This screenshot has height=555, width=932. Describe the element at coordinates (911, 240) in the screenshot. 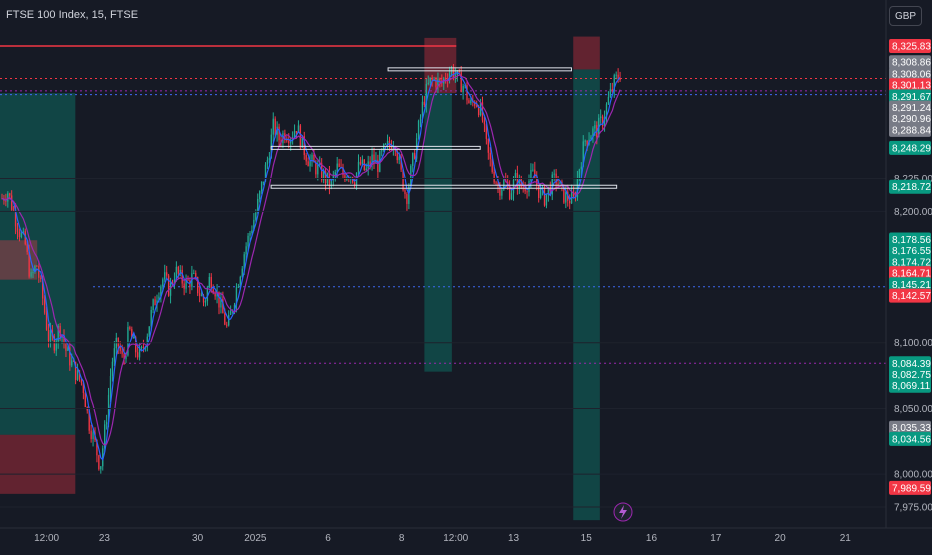

I see `price-badge-label: 8,178.56` at that location.